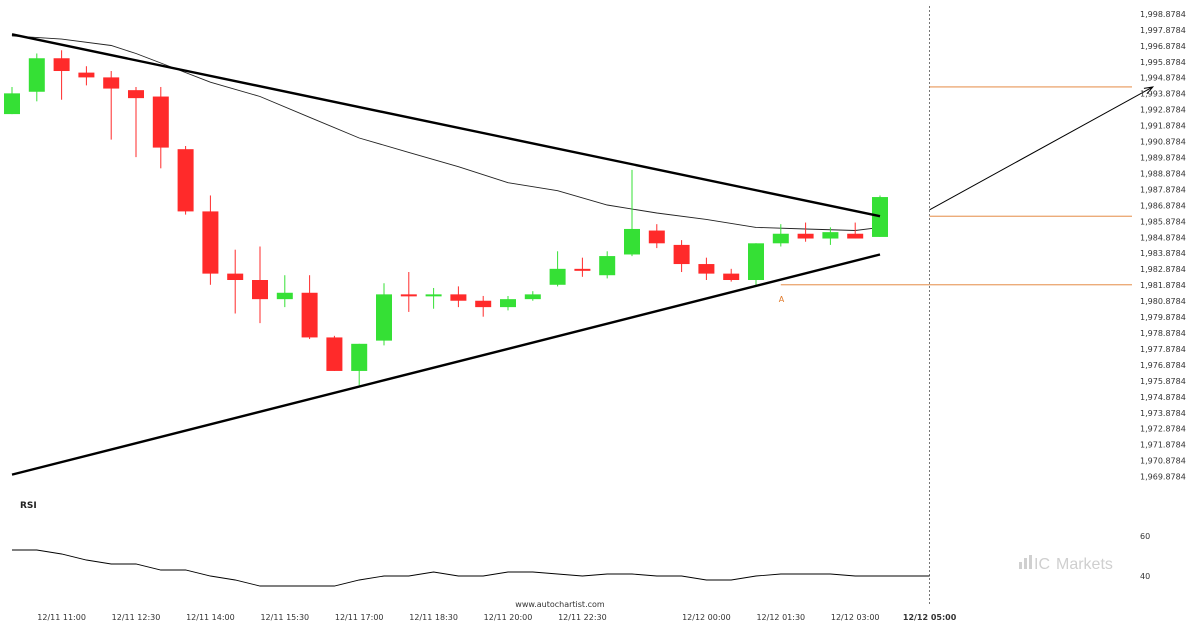 The image size is (1200, 630). What do you see at coordinates (1163, 461) in the screenshot?
I see `price-tick-label: 1,970.8784` at bounding box center [1163, 461].